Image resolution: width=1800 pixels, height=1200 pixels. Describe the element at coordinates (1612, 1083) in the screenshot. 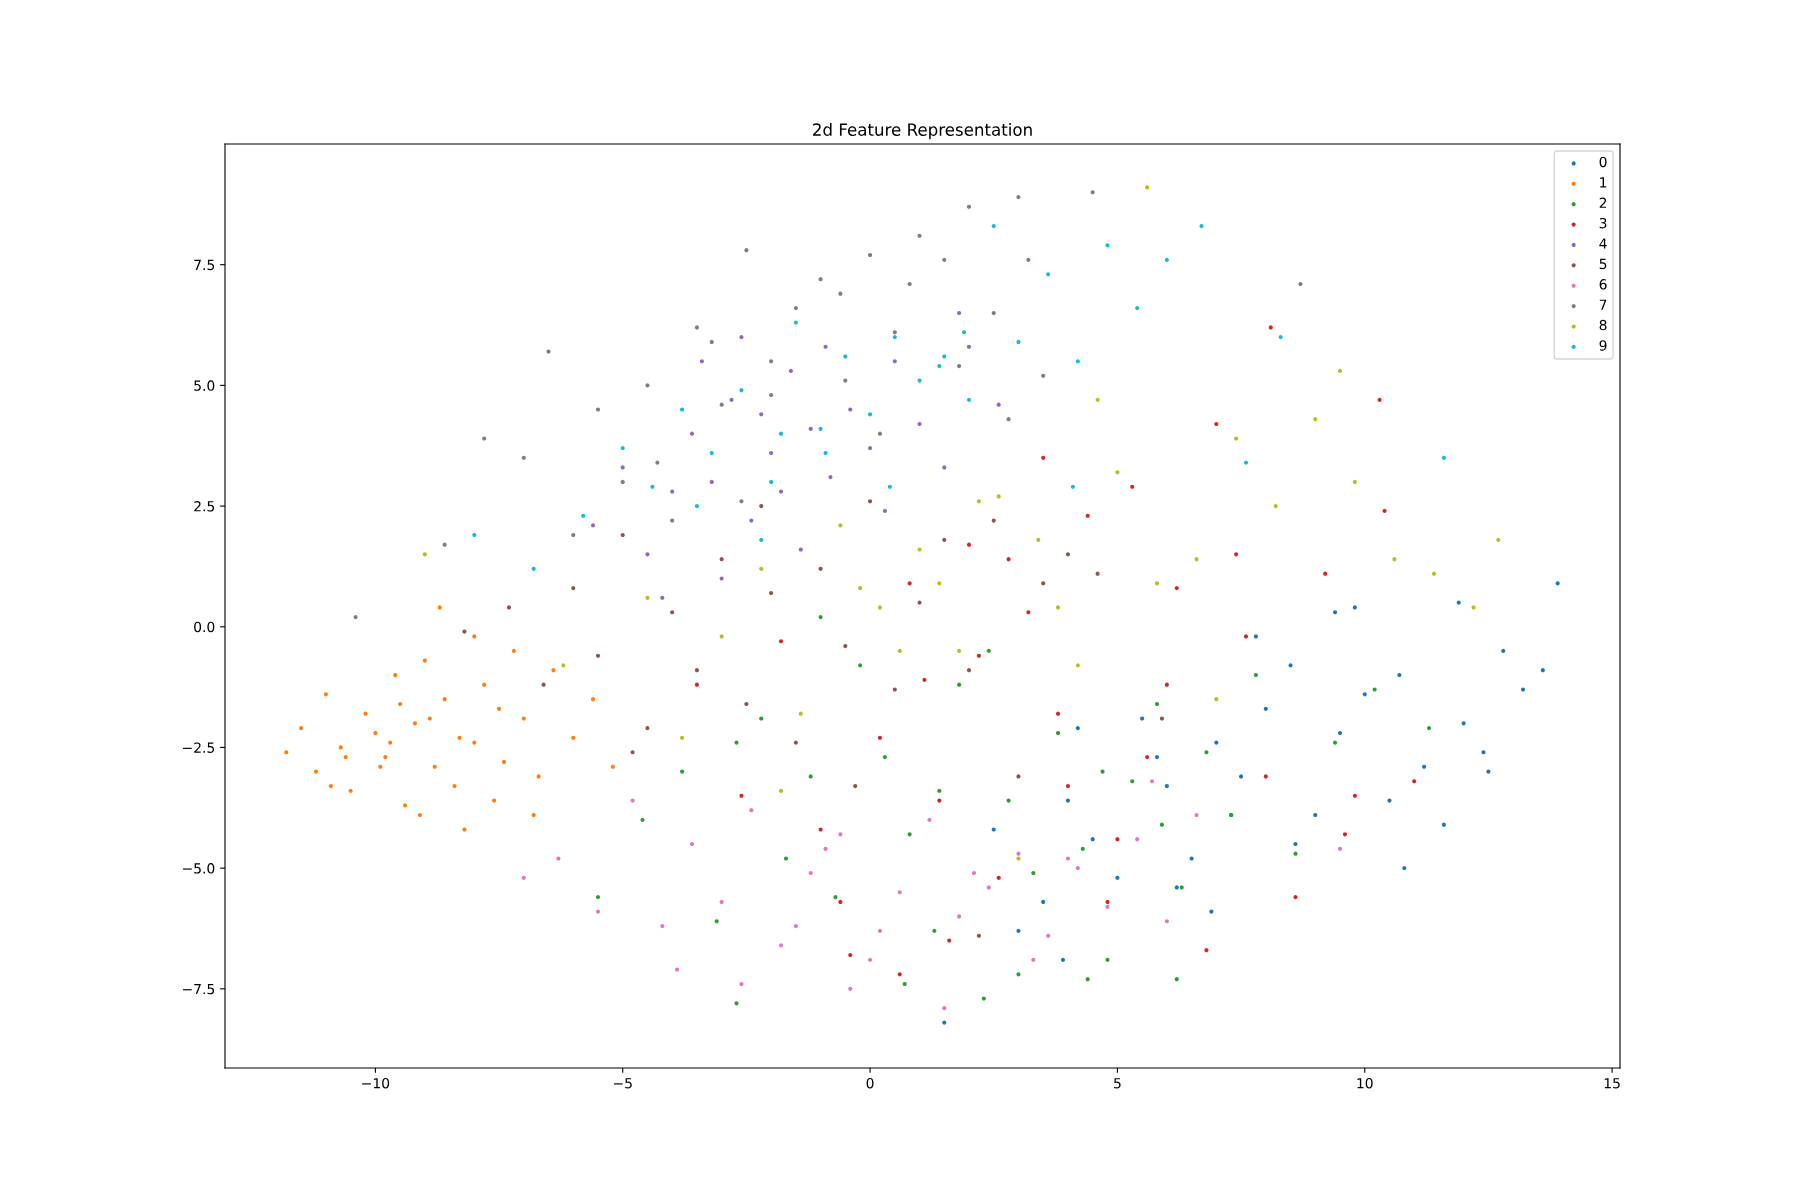

I see `x-tick-label: 15` at that location.